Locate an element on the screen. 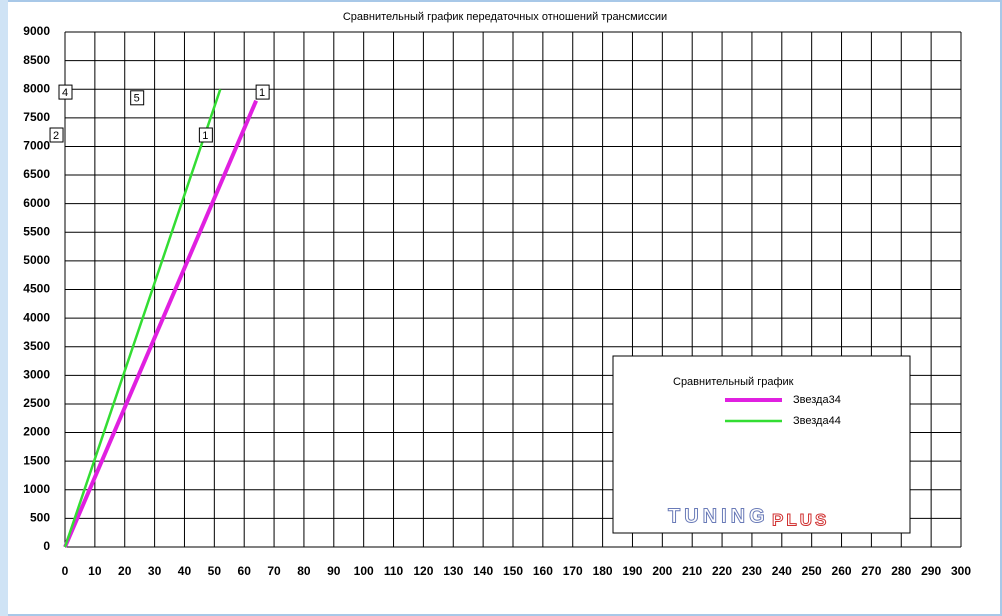 The image size is (1002, 616). x-tick-label: 230 is located at coordinates (752, 571).